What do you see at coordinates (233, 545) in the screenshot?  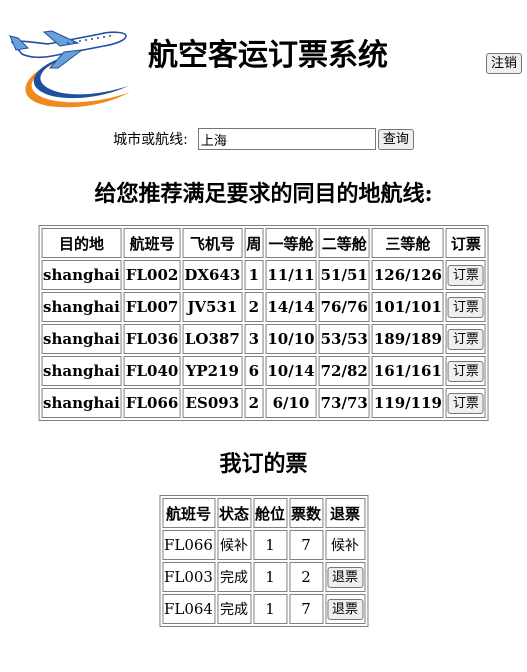 I see `cell-status: 候补` at bounding box center [233, 545].